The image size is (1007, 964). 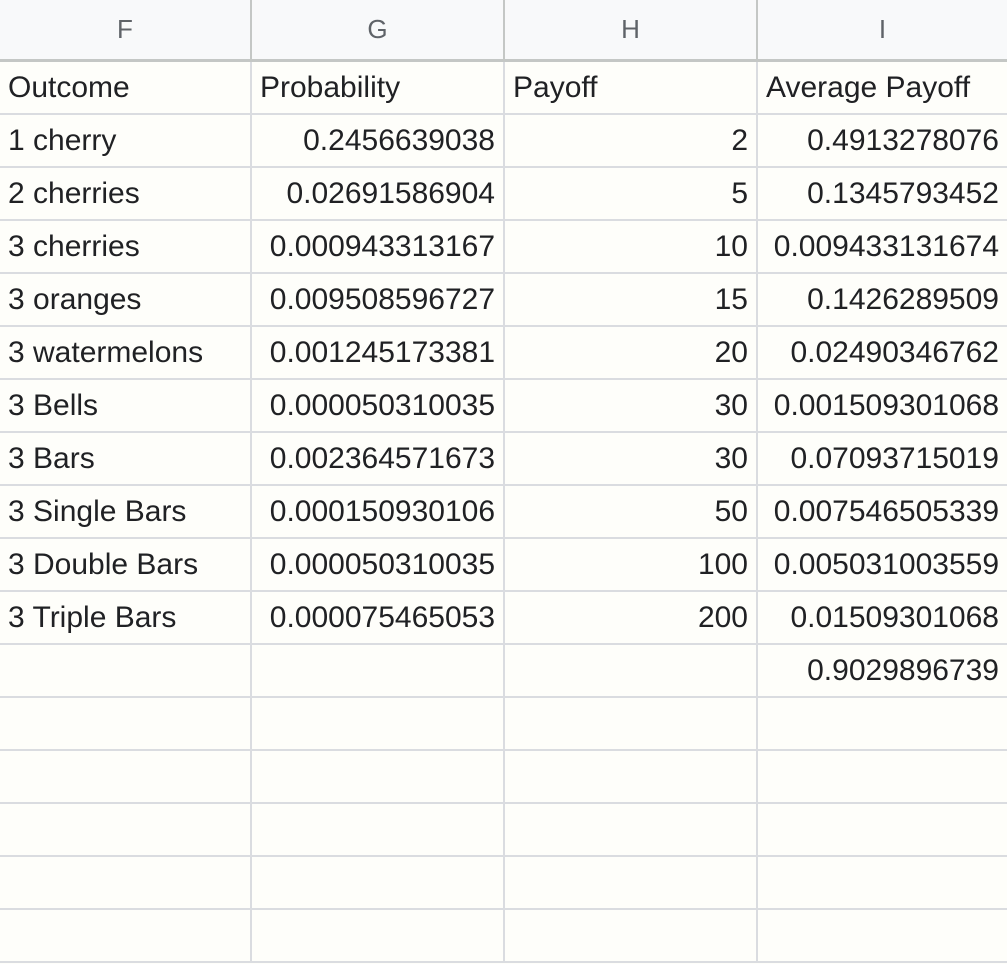 What do you see at coordinates (126, 140) in the screenshot?
I see `cell-F2: 1 cherry` at bounding box center [126, 140].